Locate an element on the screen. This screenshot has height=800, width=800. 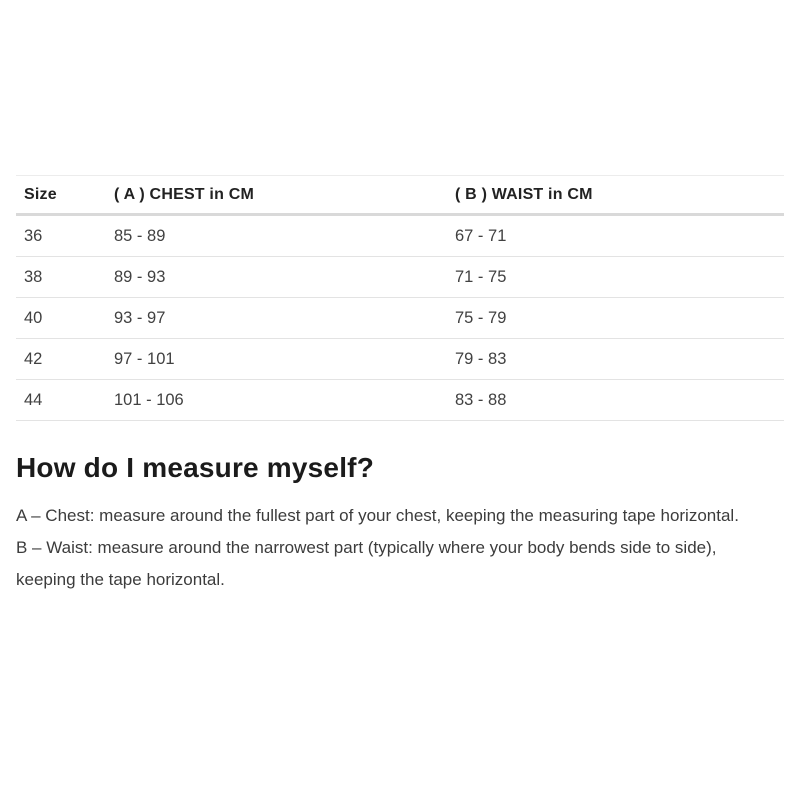
chest-cell: 85 - 89 is located at coordinates (276, 235).